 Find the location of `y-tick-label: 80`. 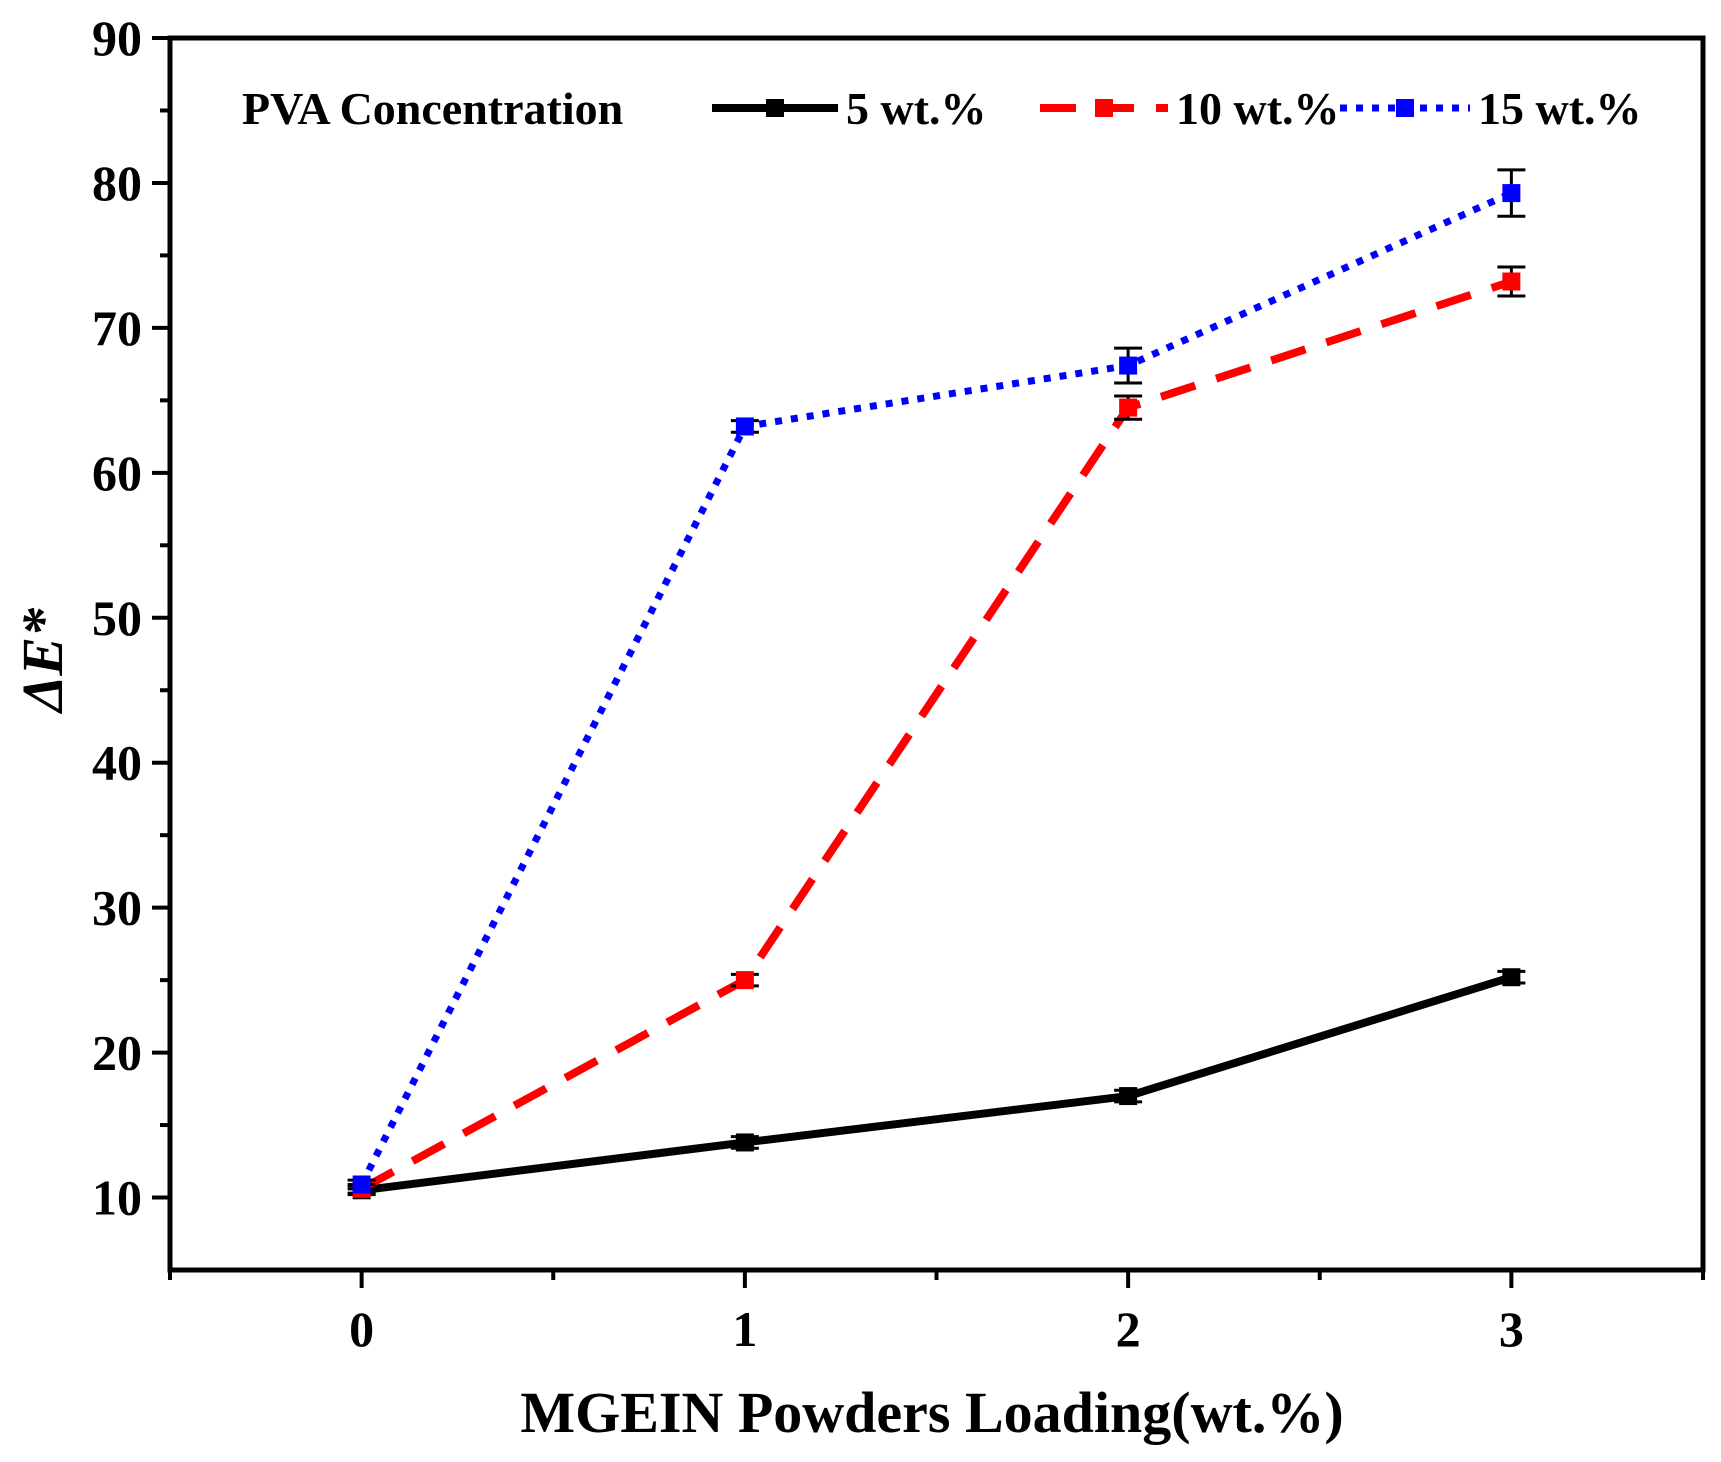

y-tick-label: 80 is located at coordinates (117, 183).